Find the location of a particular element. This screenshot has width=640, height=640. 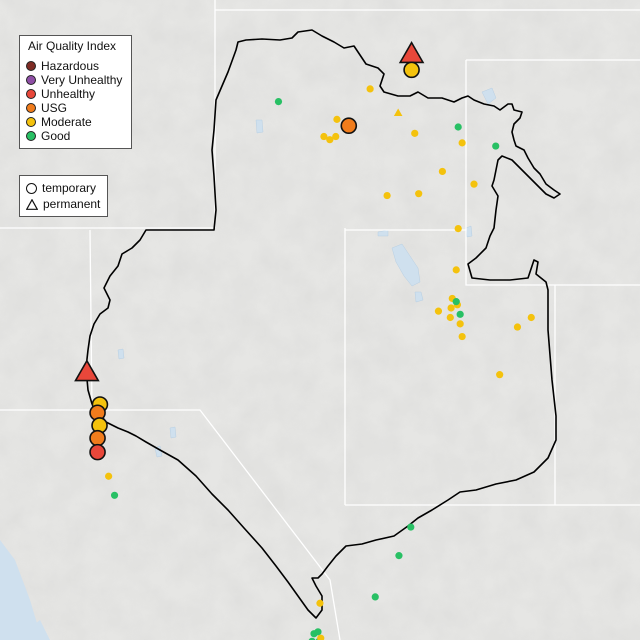

monitor-type-legend: temporary permanent is located at coordinates (63, 196).